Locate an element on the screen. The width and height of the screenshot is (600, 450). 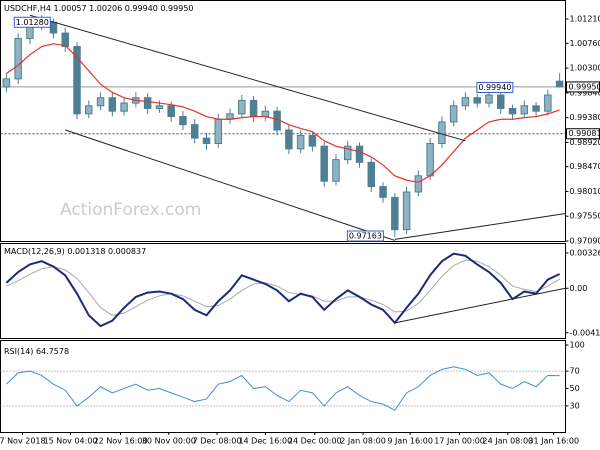
header-value: 1.00206 is located at coordinates (105, 8).